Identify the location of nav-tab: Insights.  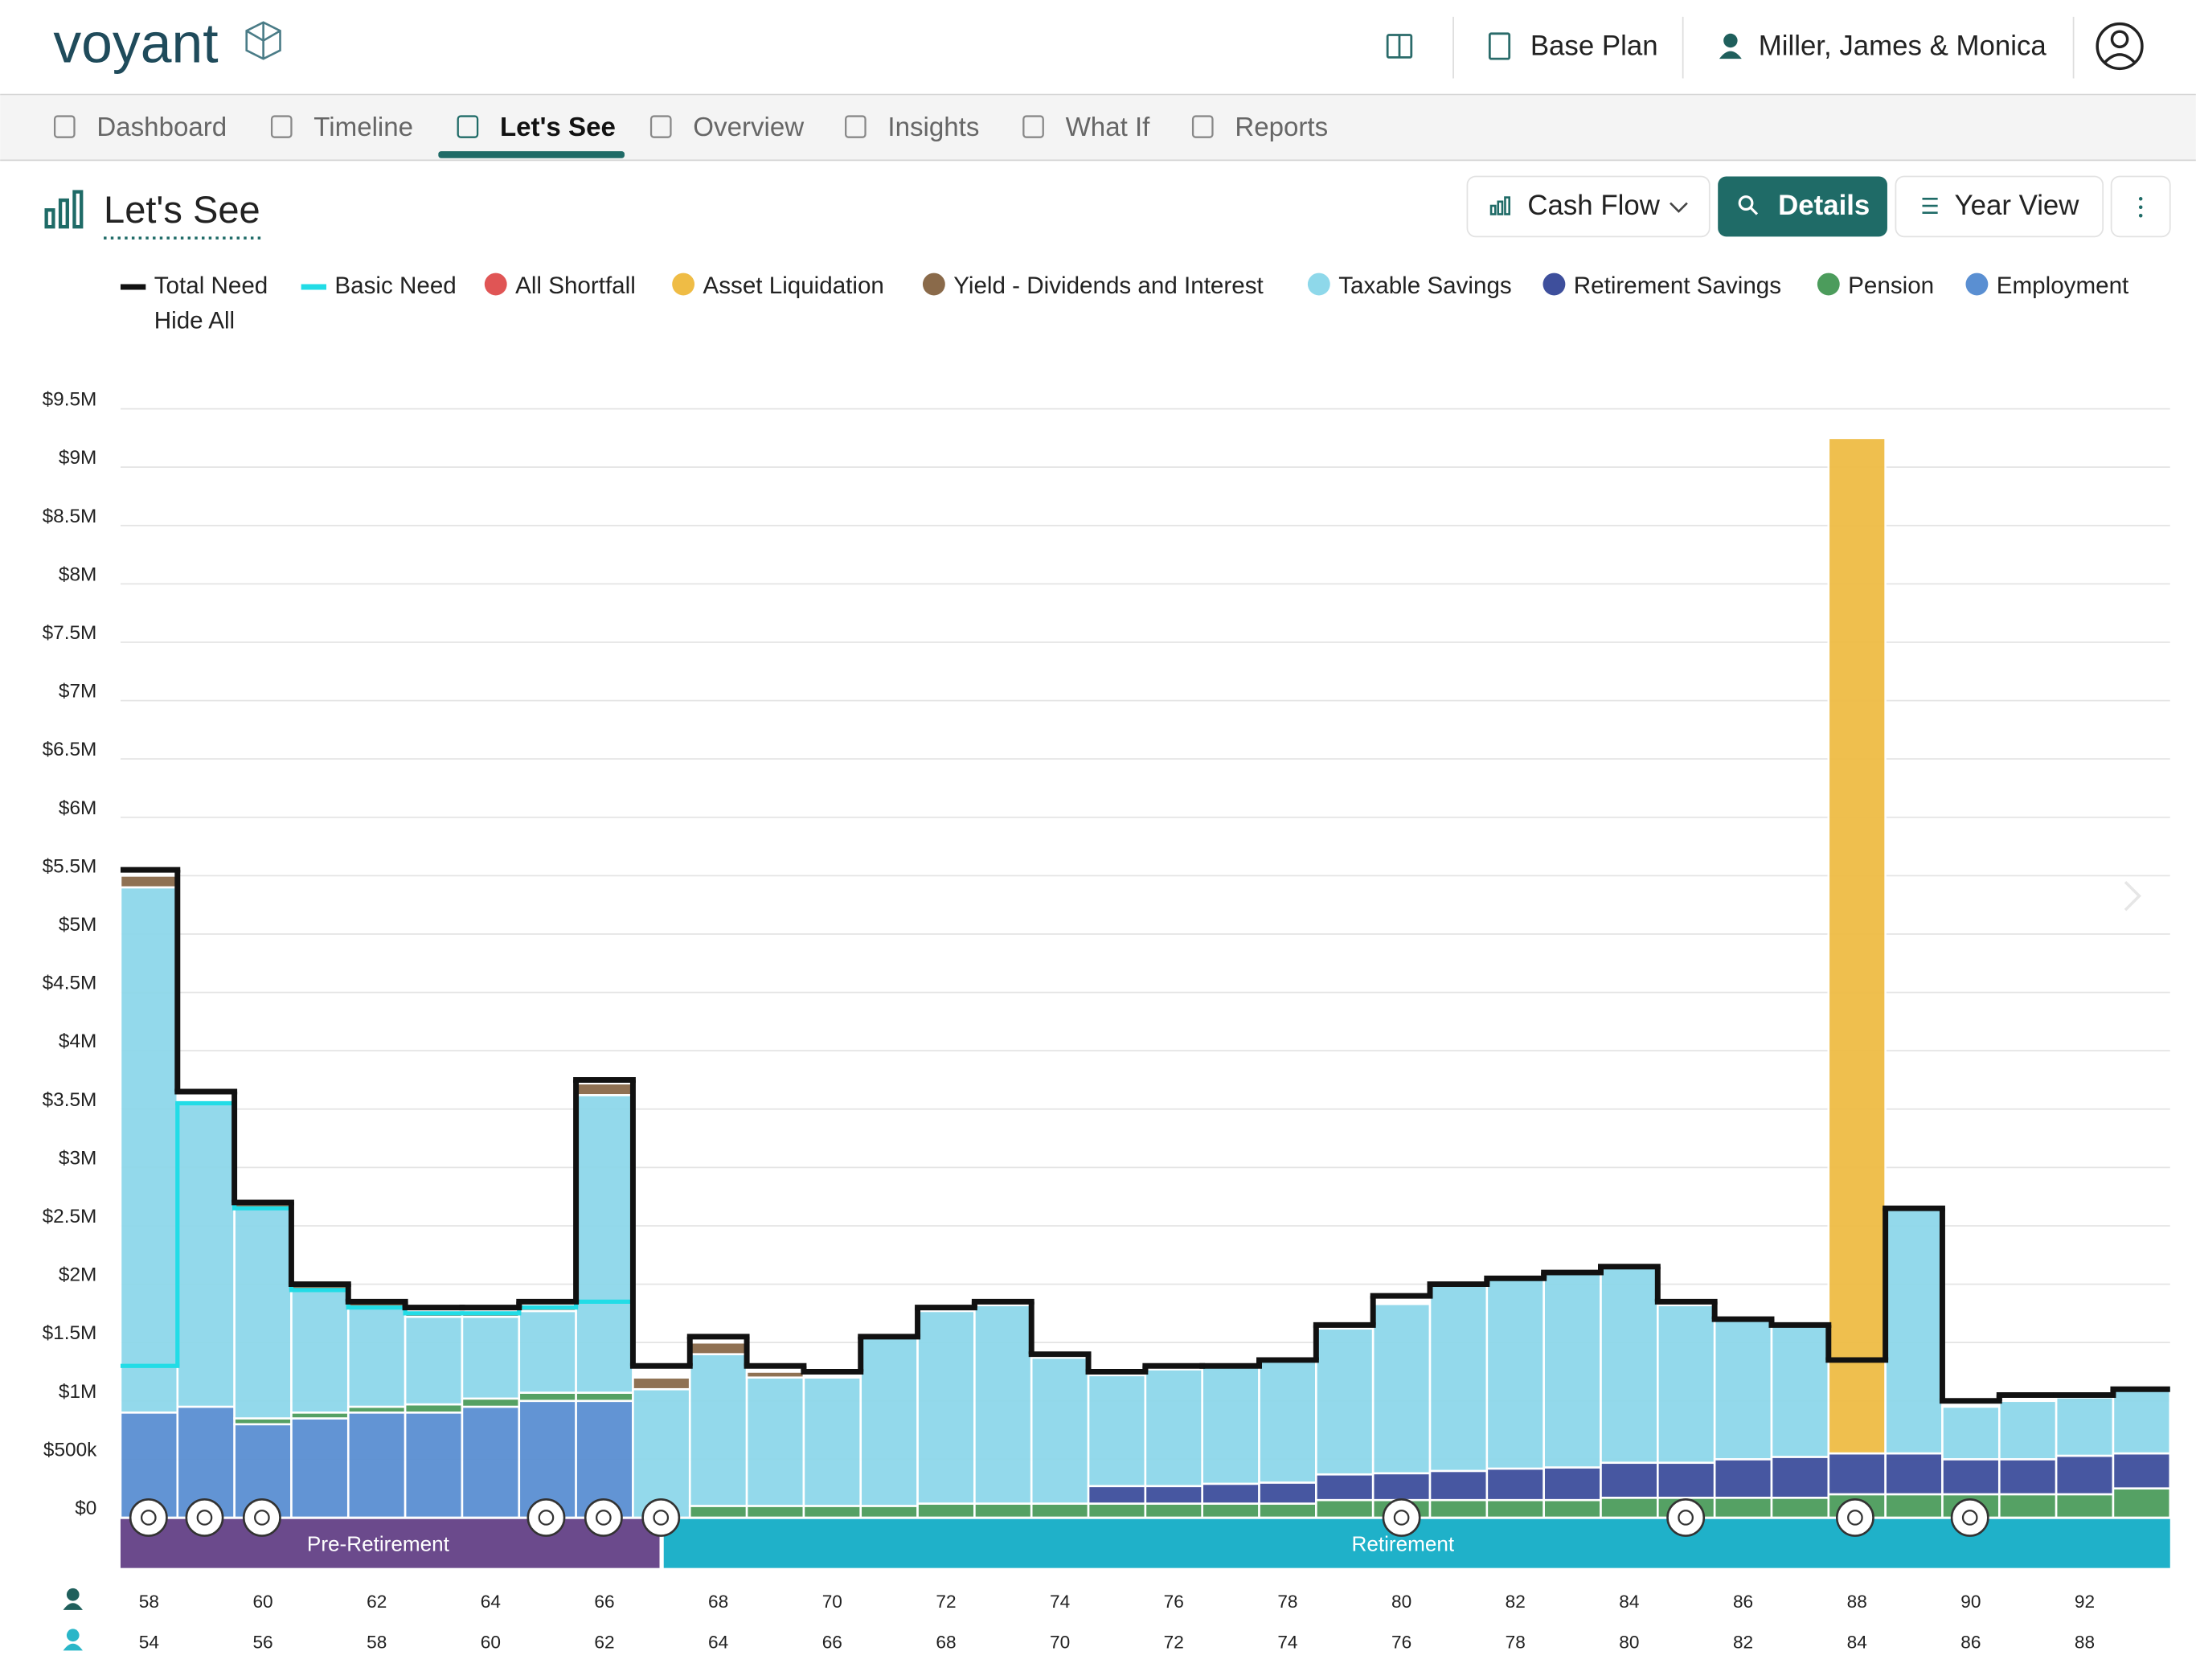
(933, 128).